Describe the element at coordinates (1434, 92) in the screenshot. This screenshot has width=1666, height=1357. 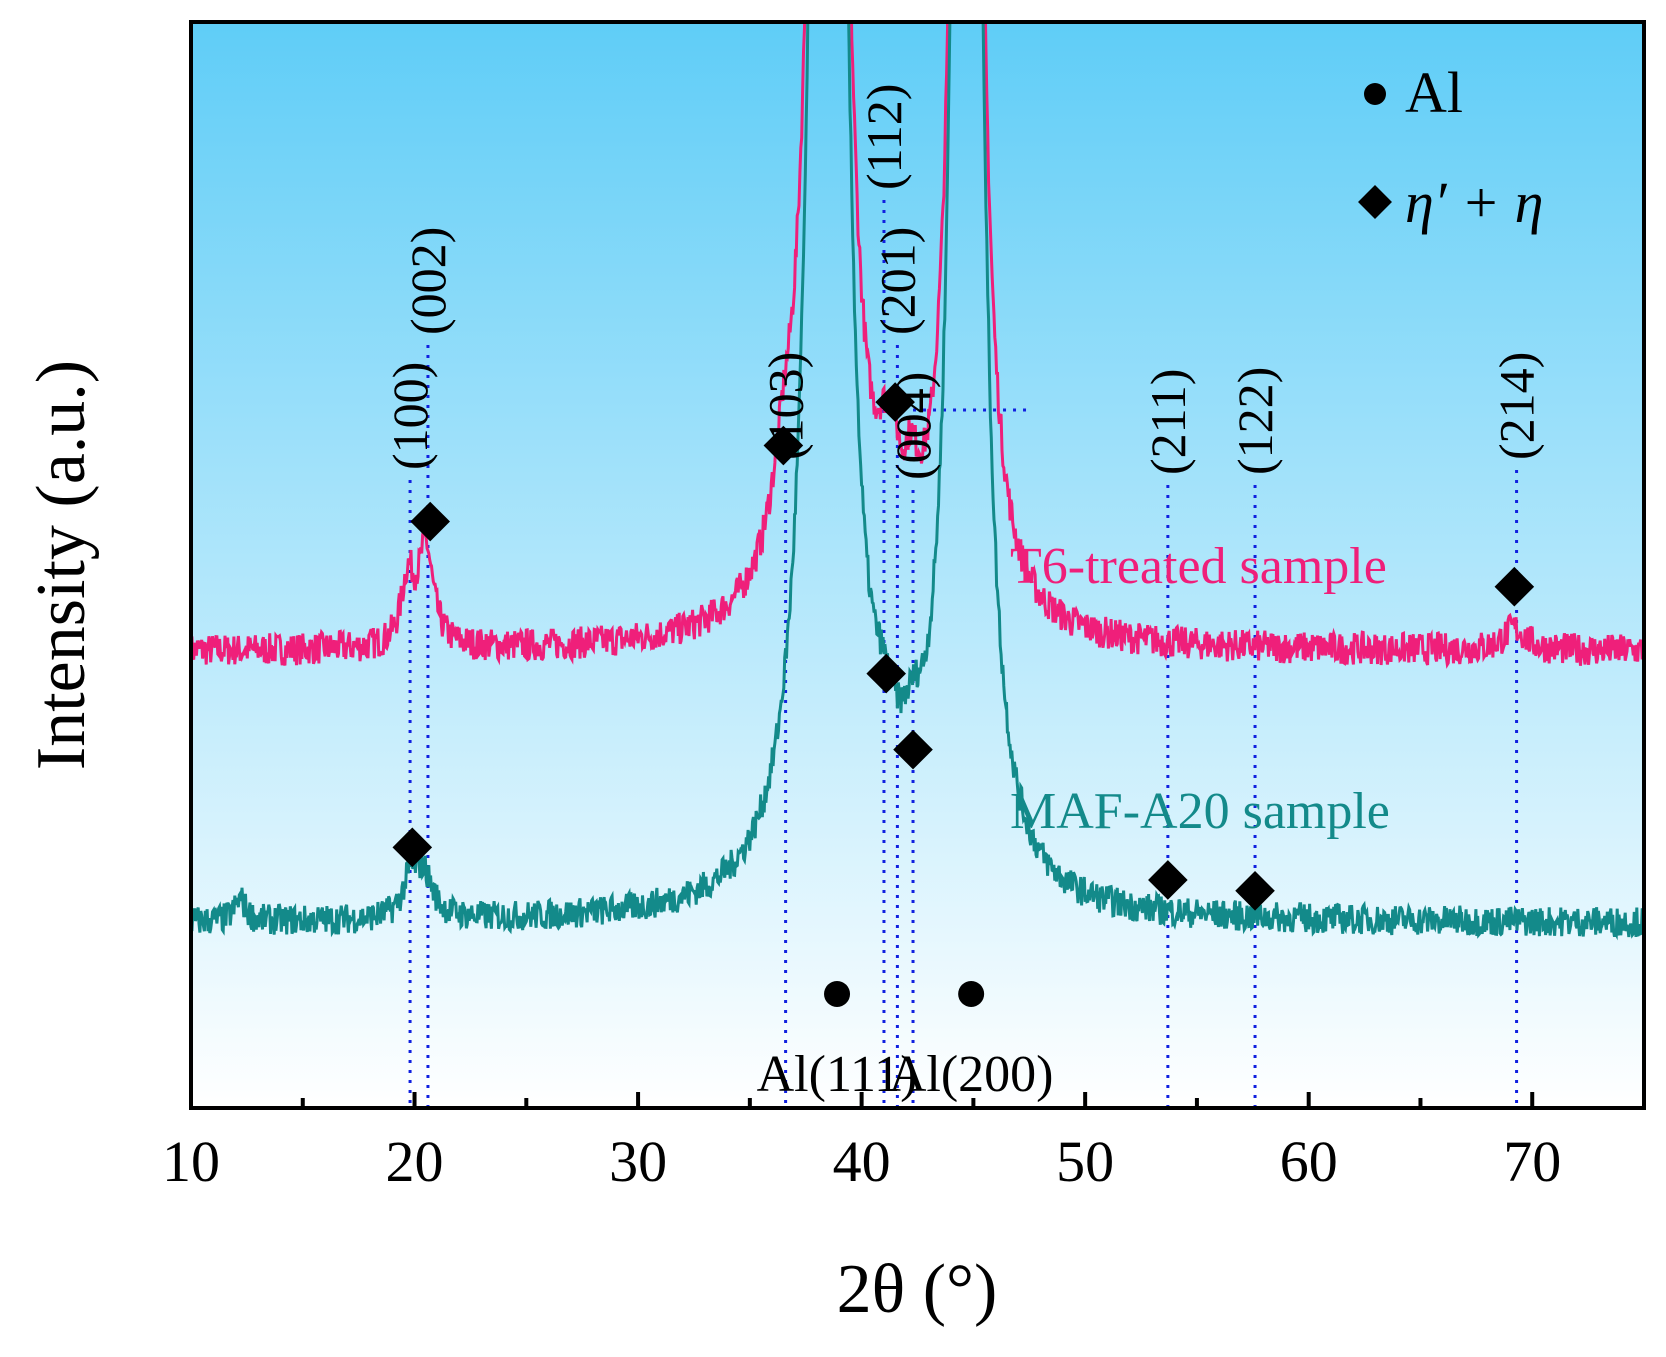
I see `legend-label-al: Al` at that location.